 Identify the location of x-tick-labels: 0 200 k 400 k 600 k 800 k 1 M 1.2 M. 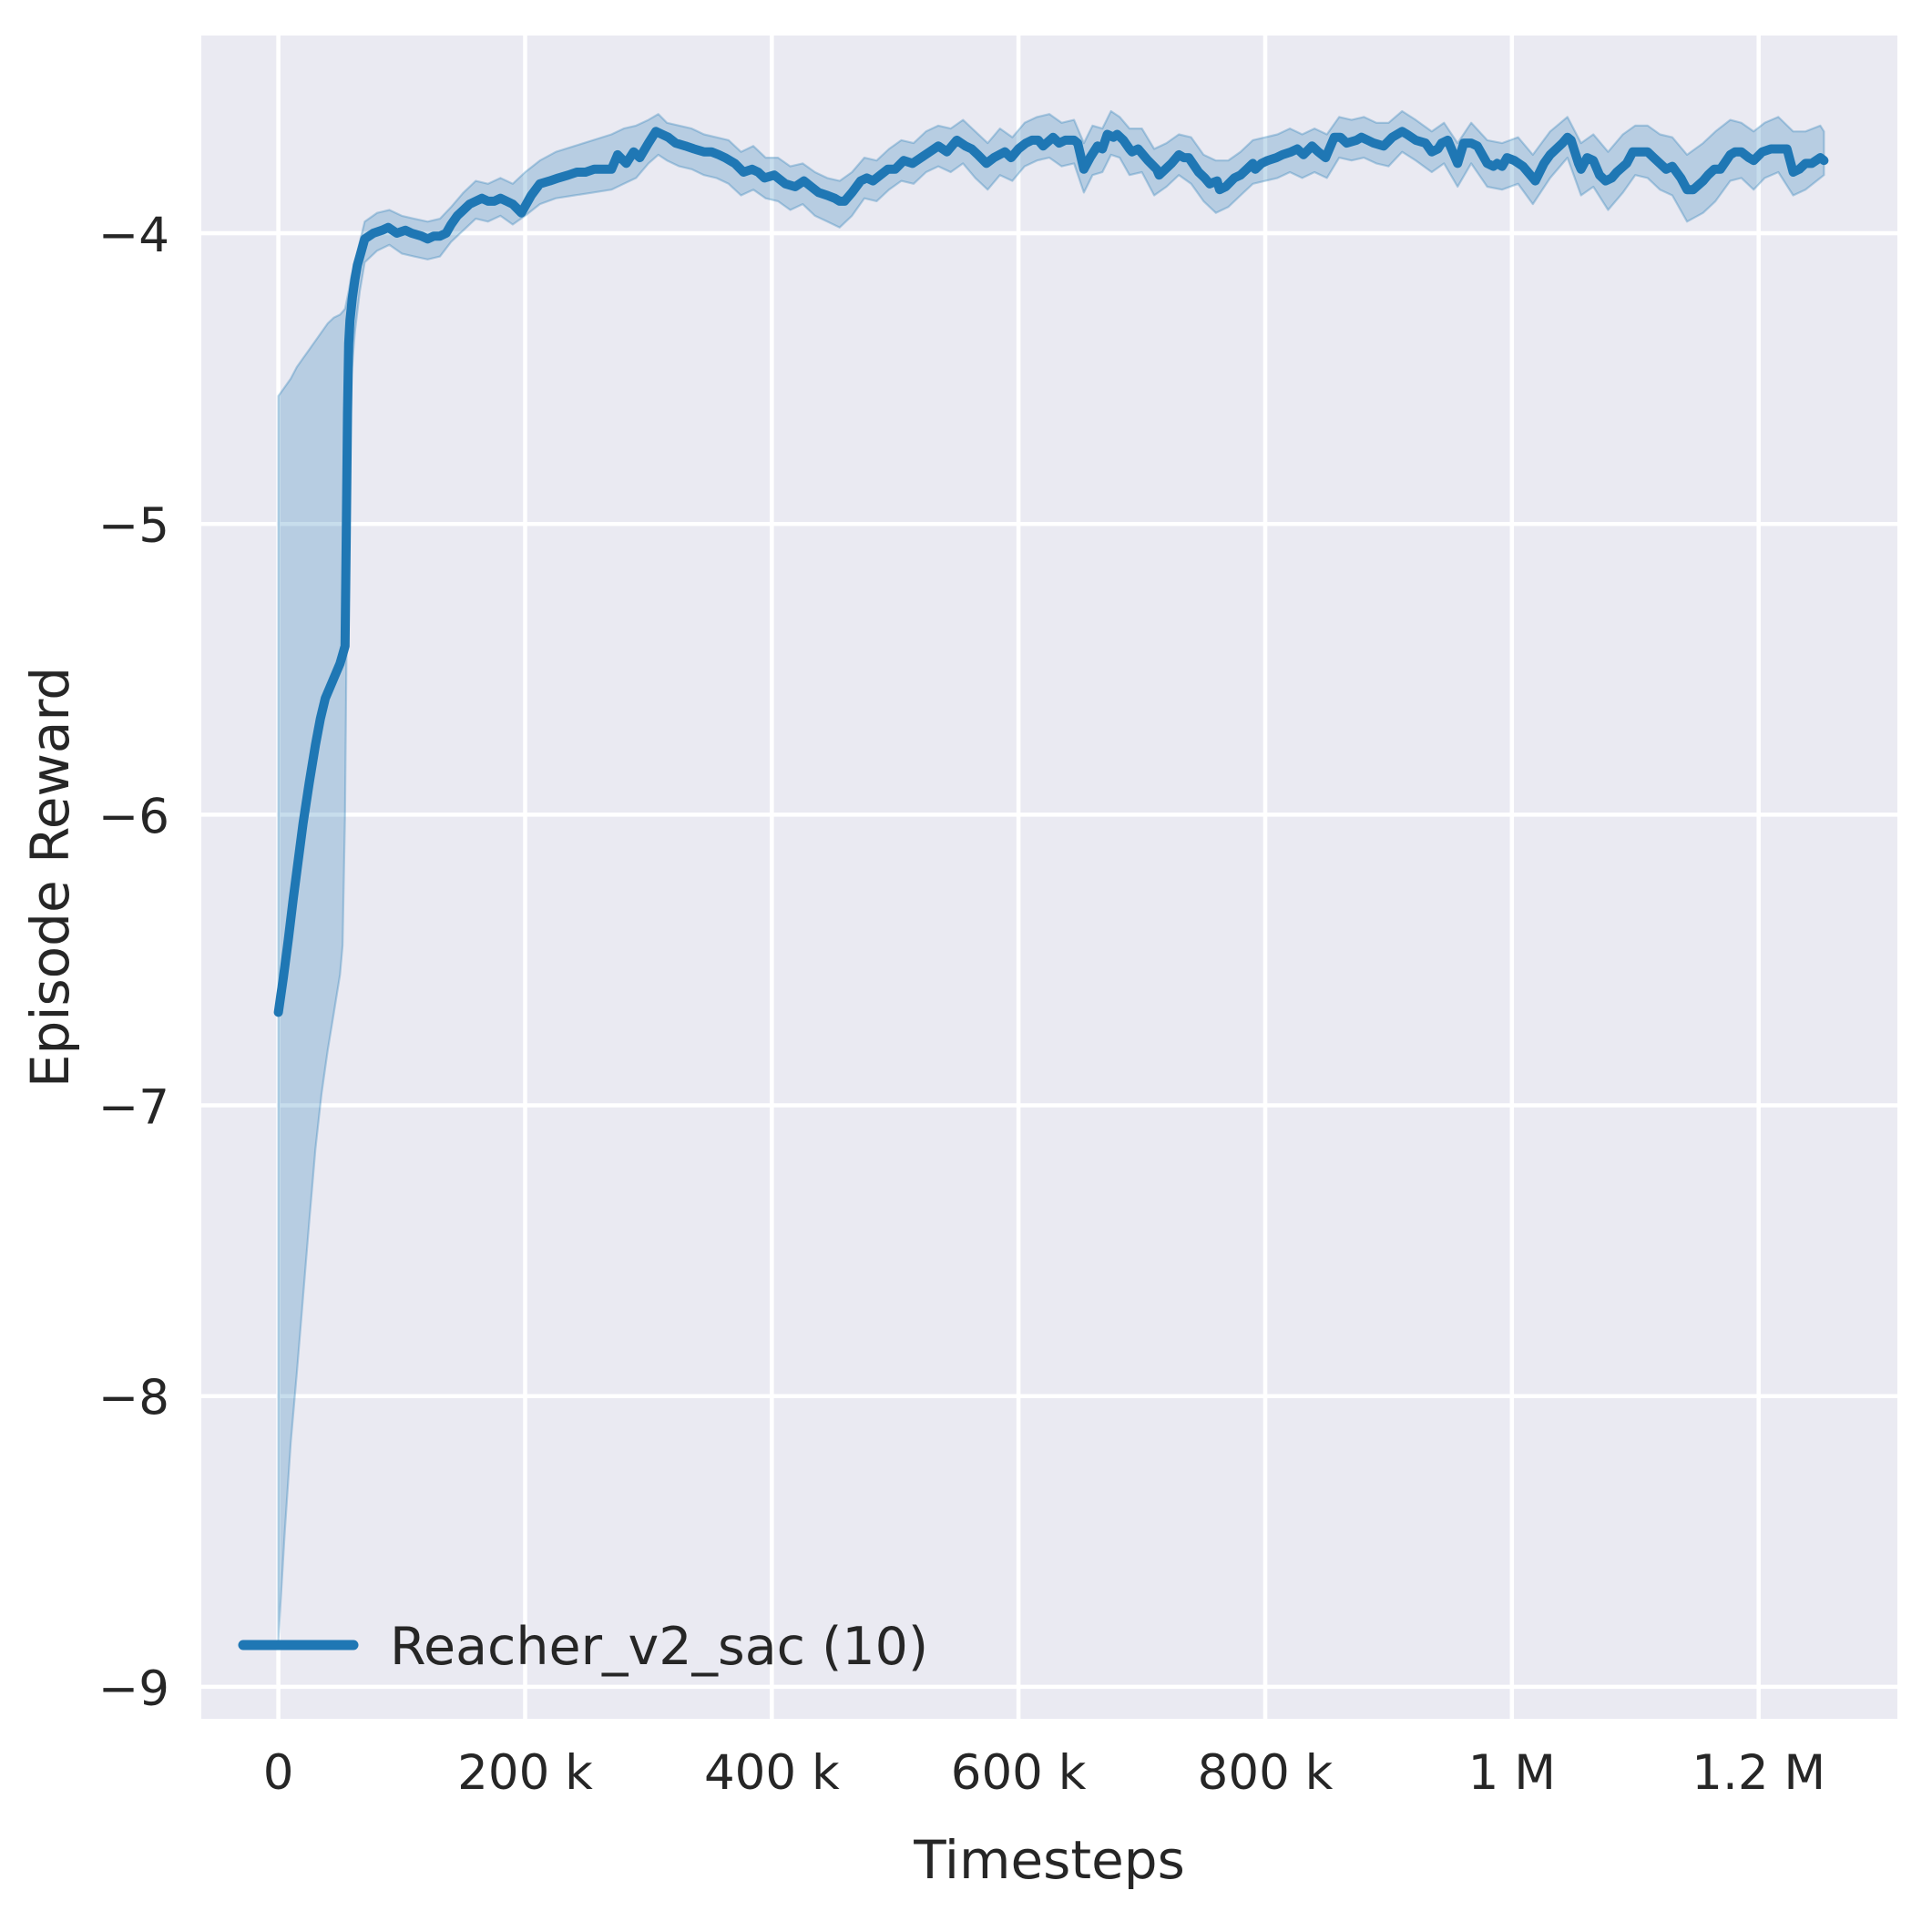
(1044, 1773).